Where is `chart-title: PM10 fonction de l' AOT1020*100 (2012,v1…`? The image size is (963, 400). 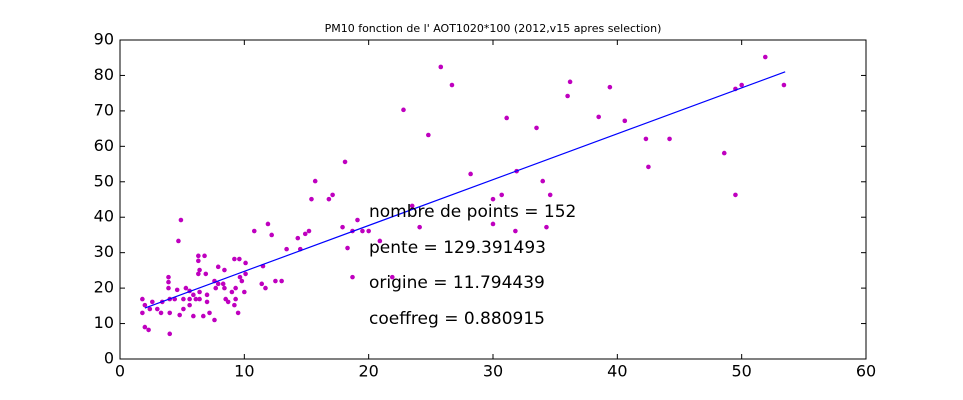
chart-title: PM10 fonction de l' AOT1020*100 (2012,v1… is located at coordinates (493, 28).